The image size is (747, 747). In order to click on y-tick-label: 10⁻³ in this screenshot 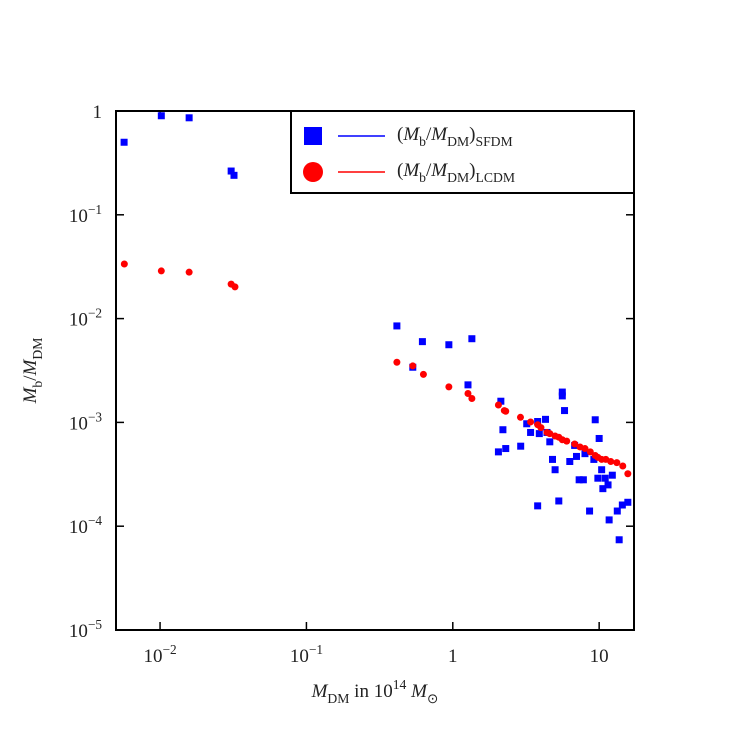, I will do `click(85, 421)`.